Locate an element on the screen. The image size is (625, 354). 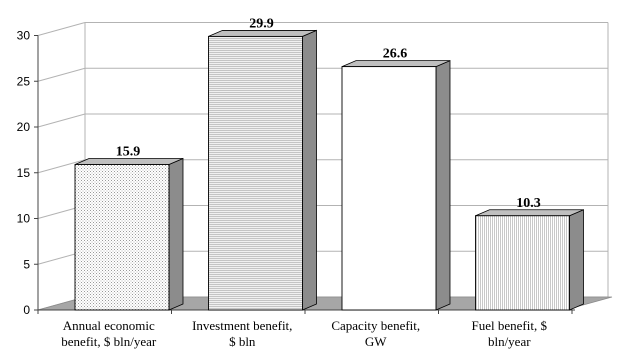
x-category-label: GW is located at coordinates (376, 341).